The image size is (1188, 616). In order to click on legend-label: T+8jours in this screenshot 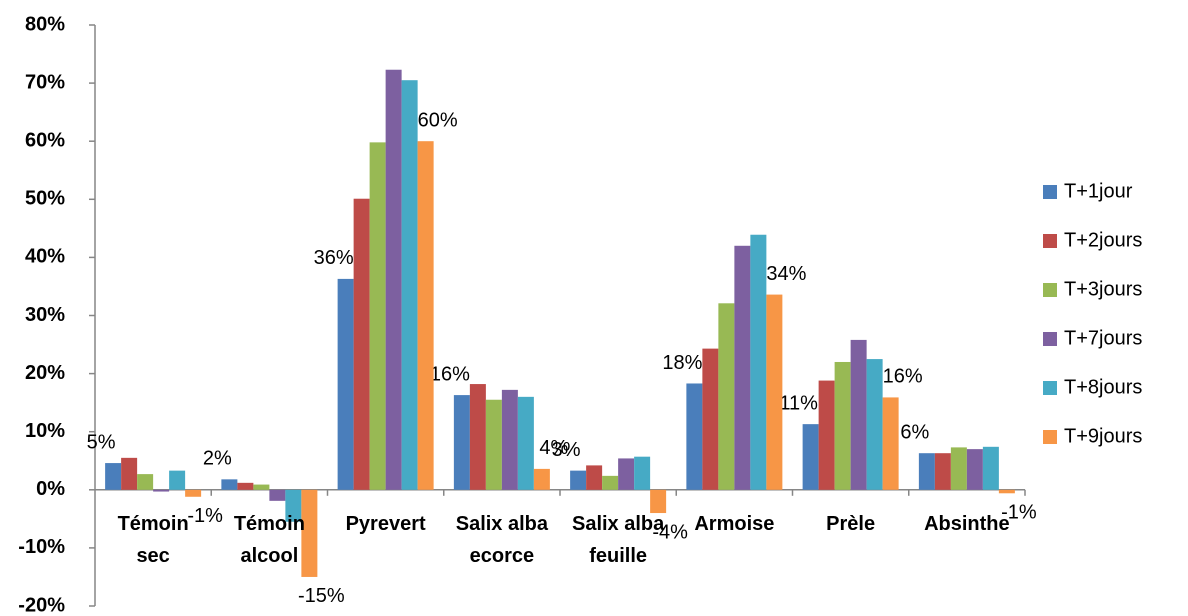, I will do `click(1103, 387)`.